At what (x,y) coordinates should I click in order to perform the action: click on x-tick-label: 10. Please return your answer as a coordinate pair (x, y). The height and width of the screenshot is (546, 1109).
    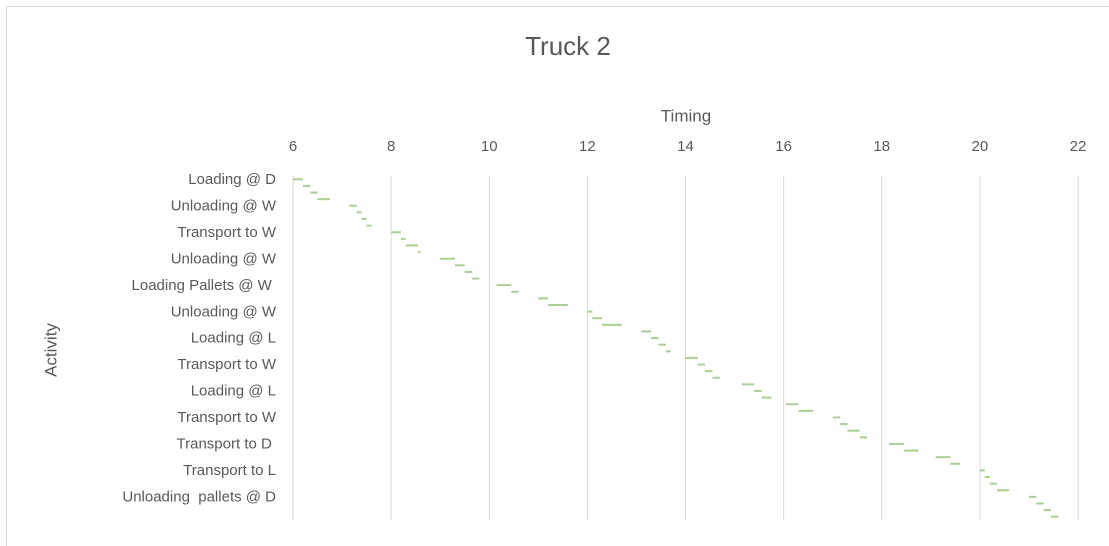
    Looking at the image, I should click on (489, 146).